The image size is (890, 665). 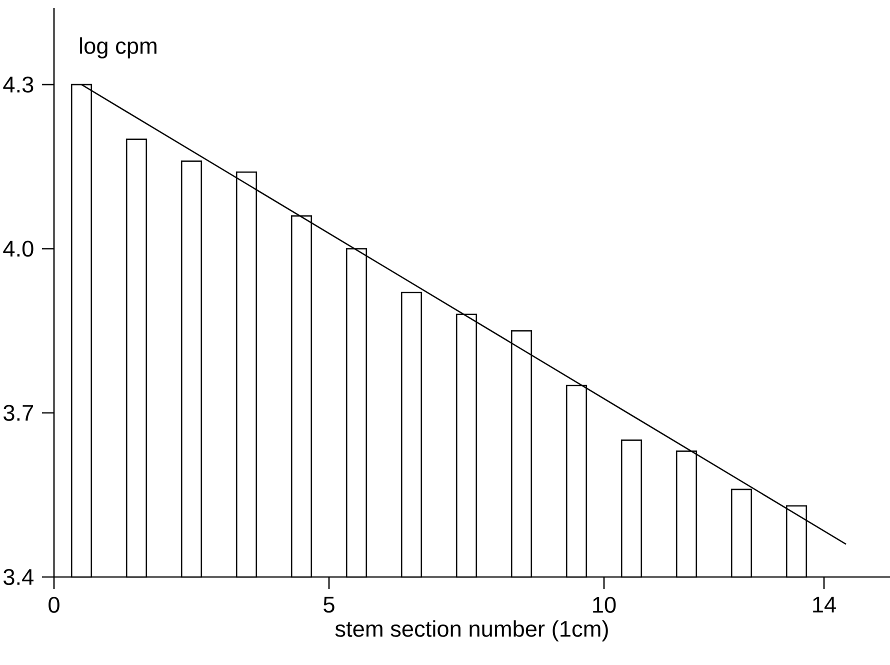 I want to click on x-tick-label: 10, so click(x=604, y=604).